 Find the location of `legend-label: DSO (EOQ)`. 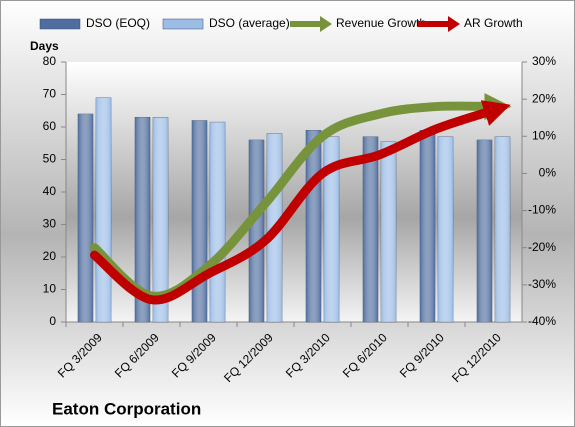

legend-label: DSO (EOQ) is located at coordinates (118, 23).